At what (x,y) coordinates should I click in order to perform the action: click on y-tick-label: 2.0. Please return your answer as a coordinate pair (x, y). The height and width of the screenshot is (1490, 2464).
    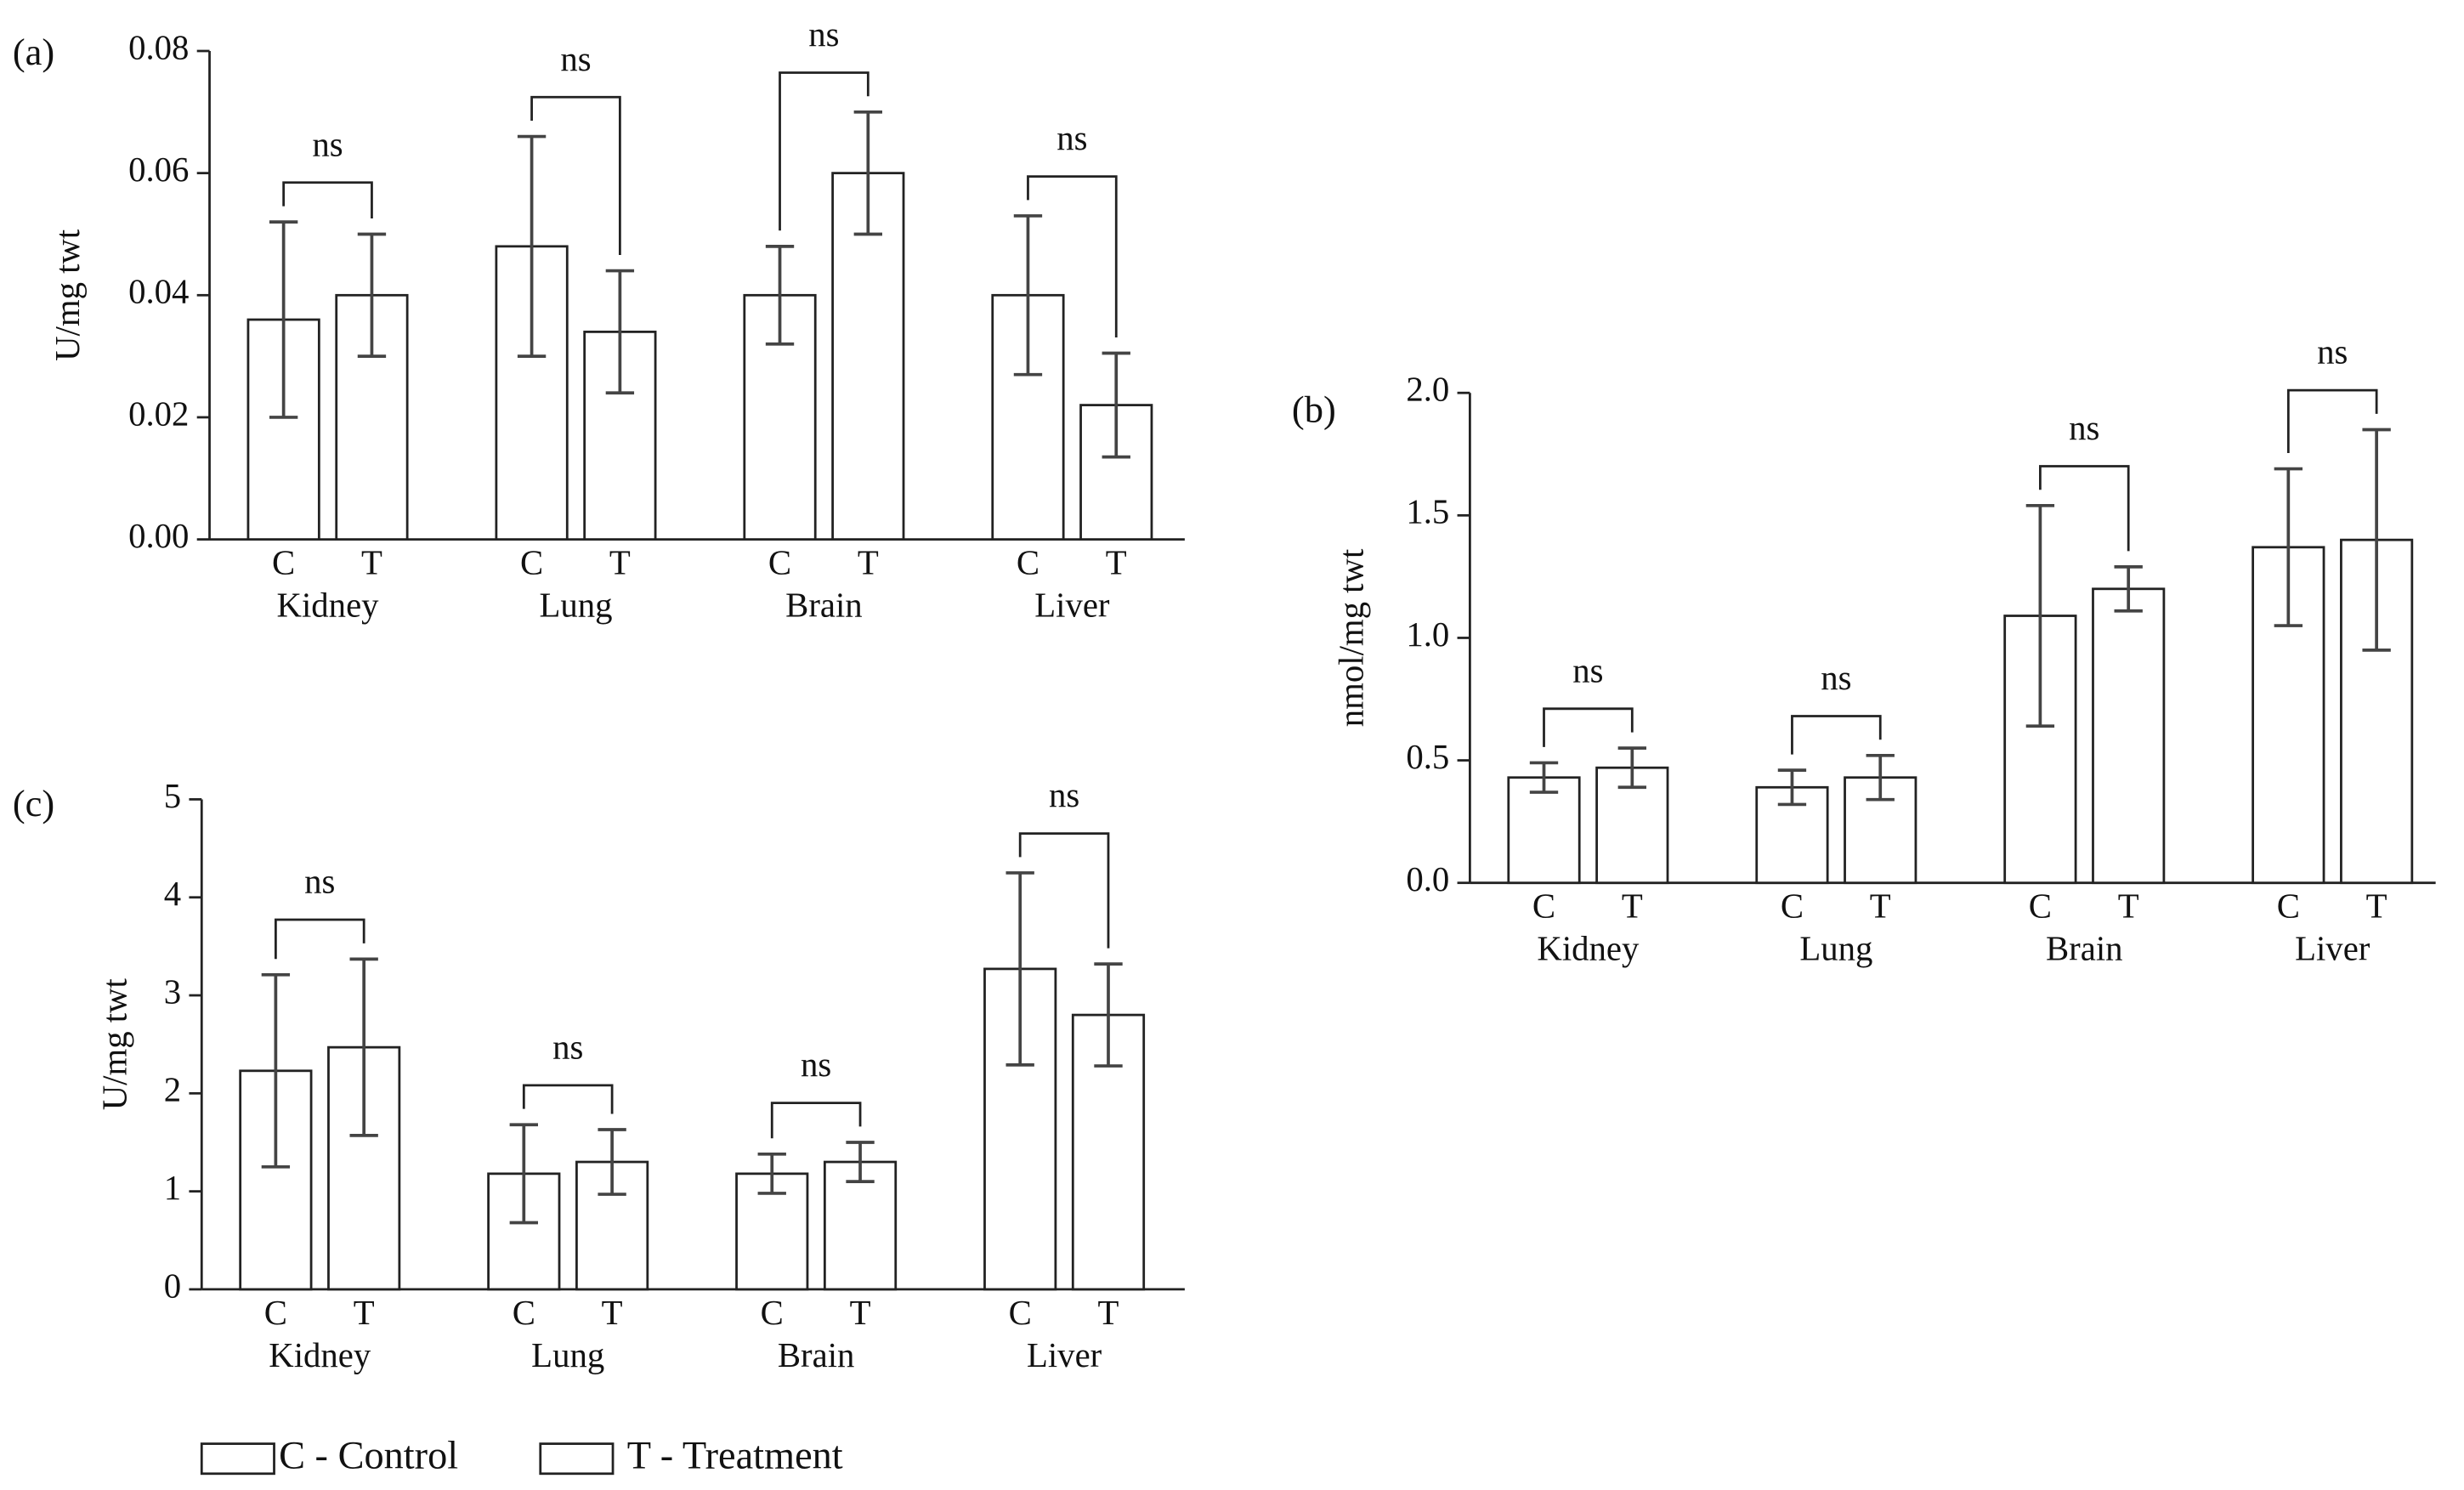
    Looking at the image, I should click on (1428, 390).